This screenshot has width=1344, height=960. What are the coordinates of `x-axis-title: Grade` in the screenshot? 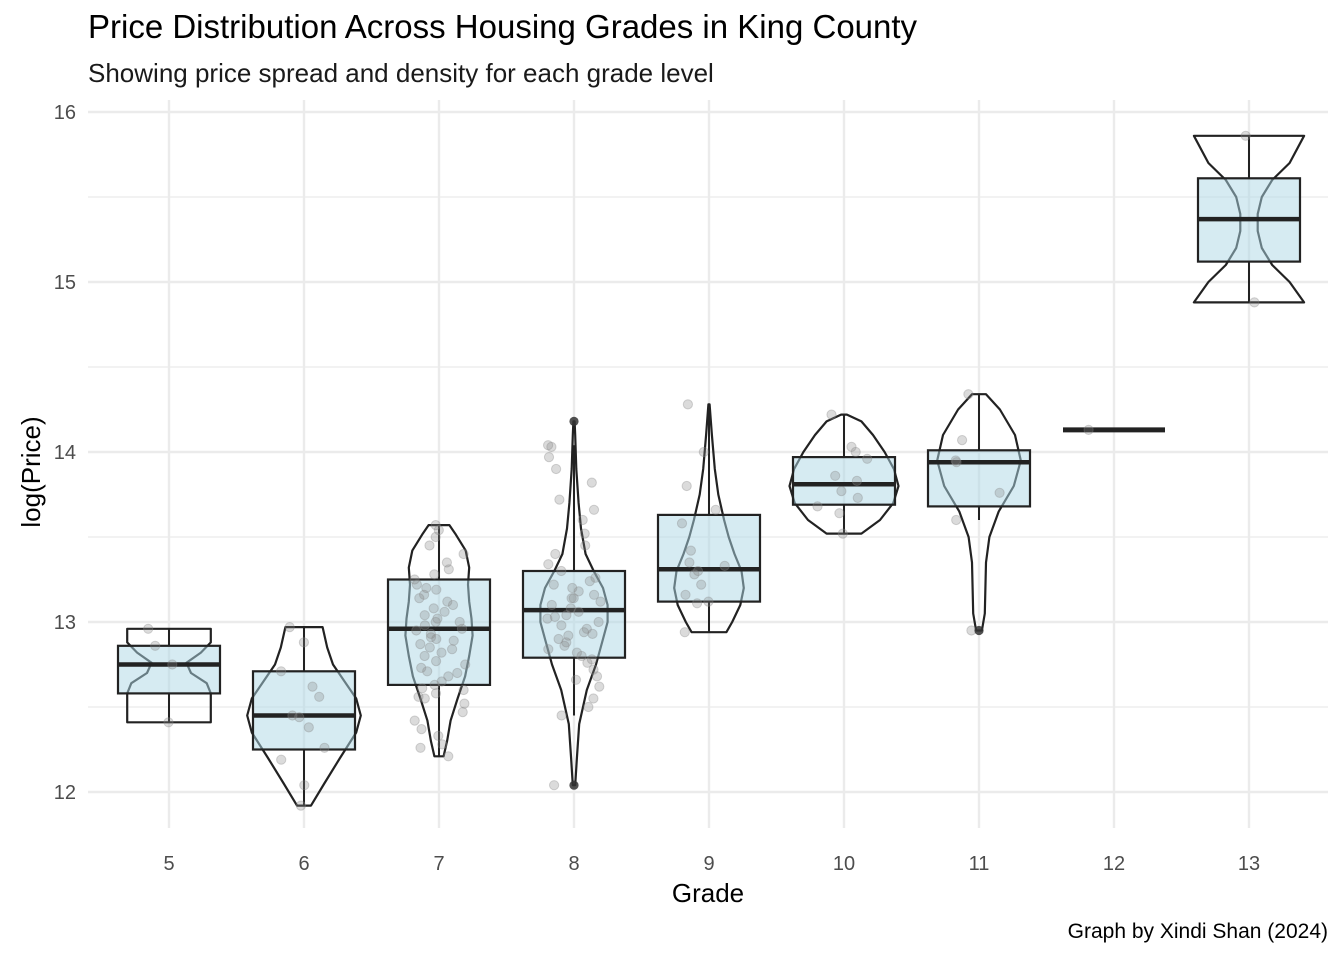 It's located at (708, 893).